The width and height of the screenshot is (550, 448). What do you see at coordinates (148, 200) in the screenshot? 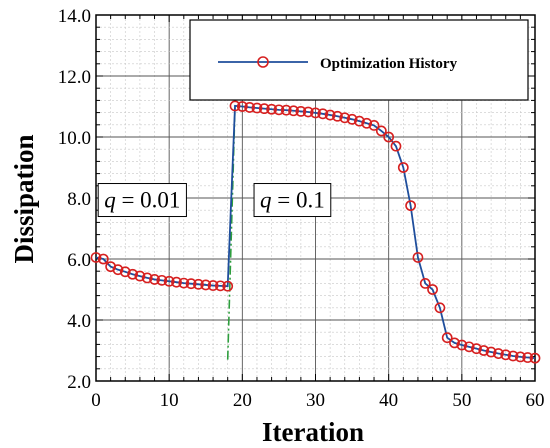
I see `annotation-q-001-value: = 0.01` at bounding box center [148, 200].